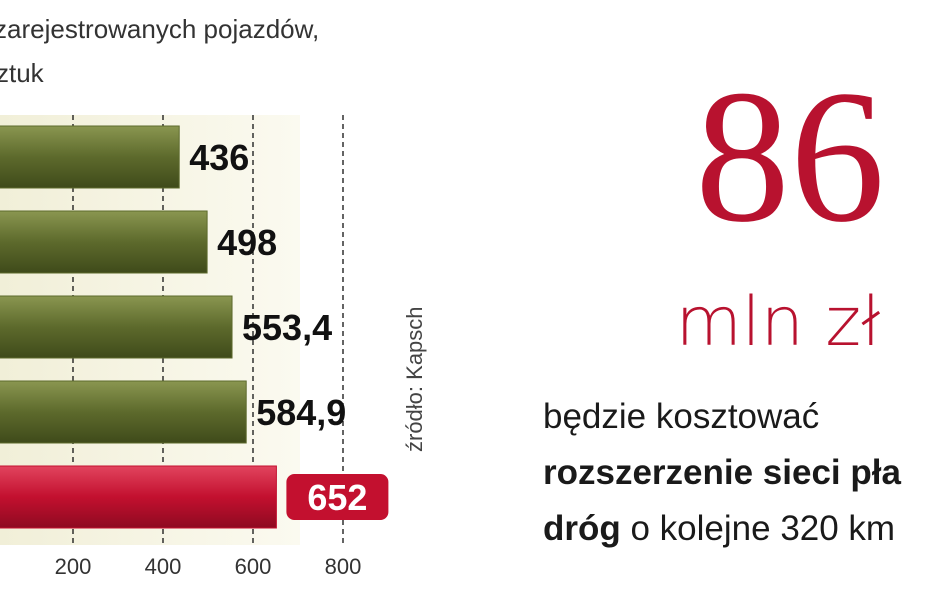 This screenshot has height=593, width=948. I want to click on description-segment: będzie kosztować, so click(681, 416).